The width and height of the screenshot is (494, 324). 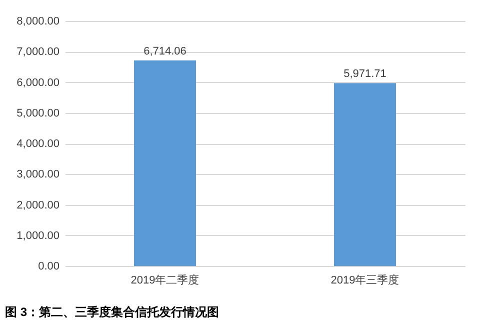 What do you see at coordinates (112, 312) in the screenshot?
I see `text: 图 3：第二、三季度集合信托发行情况图` at bounding box center [112, 312].